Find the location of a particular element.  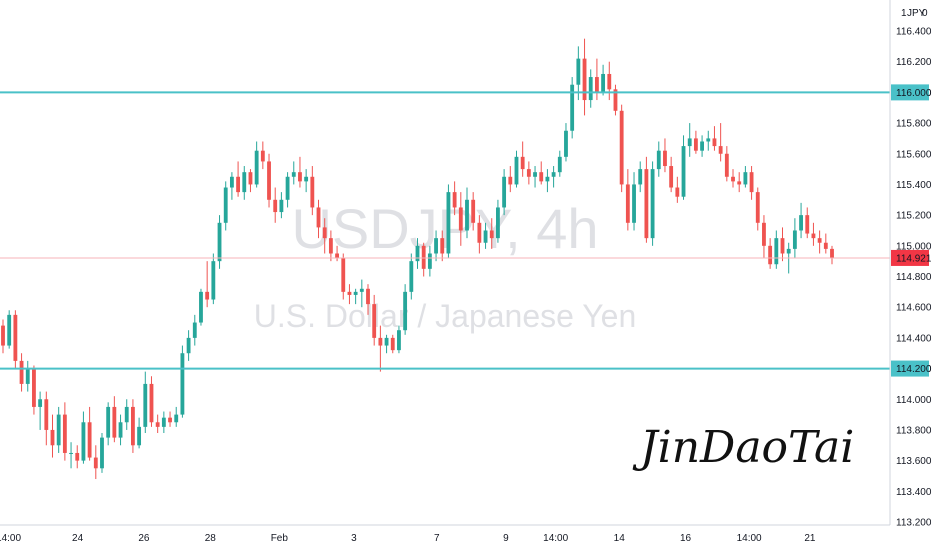

price-tick-label: 116.200 is located at coordinates (914, 62).